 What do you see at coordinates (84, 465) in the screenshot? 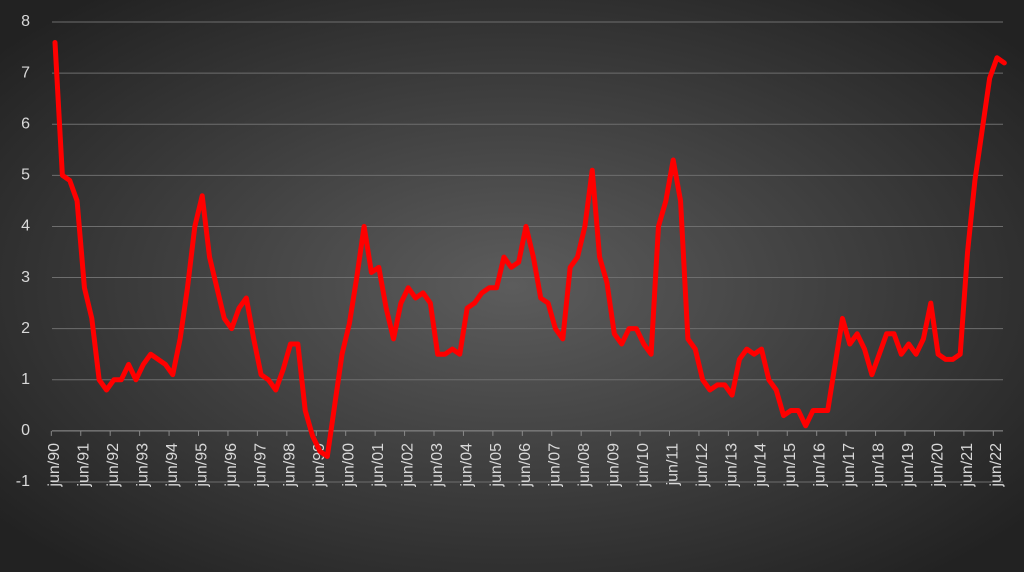
I see `x-tick-label: jun/91` at bounding box center [84, 465].